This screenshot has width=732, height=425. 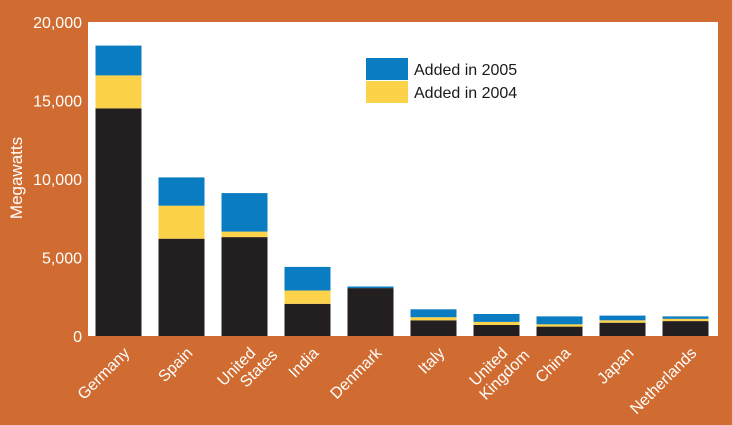 I want to click on x-tick-label: Germany, so click(x=104, y=374).